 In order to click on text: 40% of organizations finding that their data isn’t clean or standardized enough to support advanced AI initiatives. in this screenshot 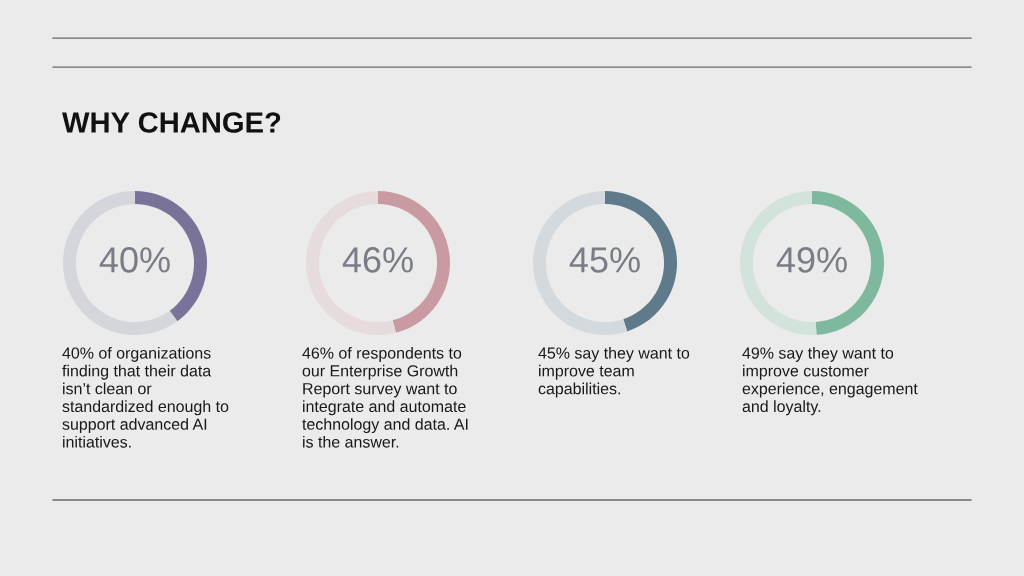, I will do `click(145, 397)`.